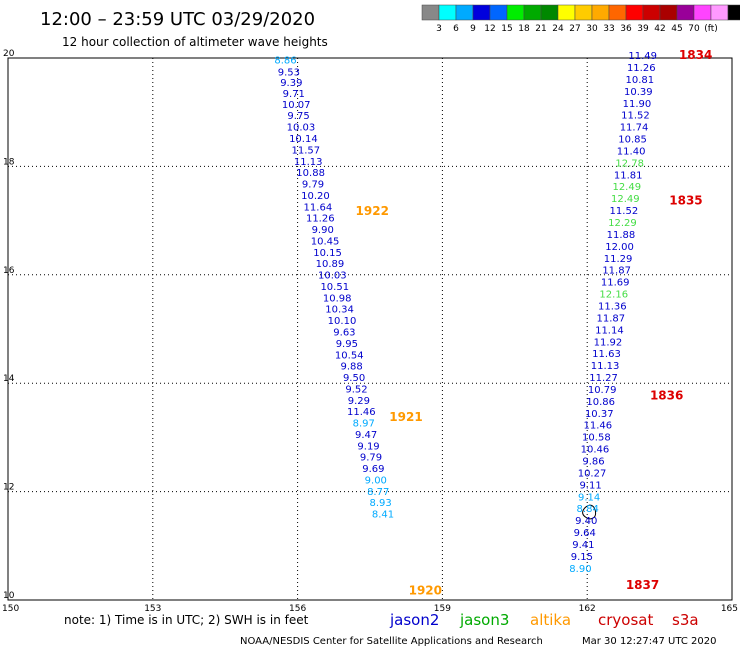 The image size is (740, 650). I want to click on colorbar-label: 9, so click(473, 29).